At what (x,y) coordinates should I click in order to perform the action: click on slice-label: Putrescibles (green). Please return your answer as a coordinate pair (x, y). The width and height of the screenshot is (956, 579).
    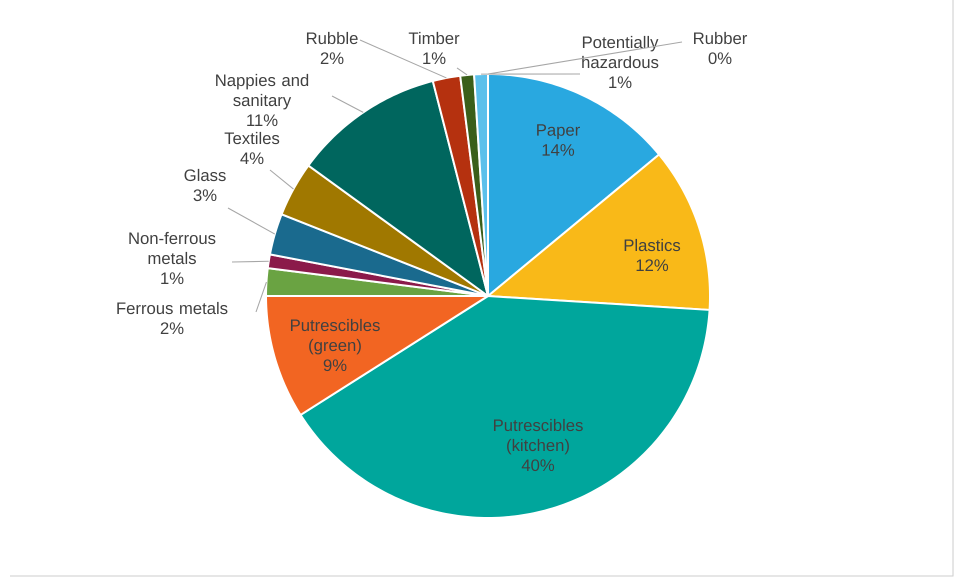
    Looking at the image, I should click on (335, 336).